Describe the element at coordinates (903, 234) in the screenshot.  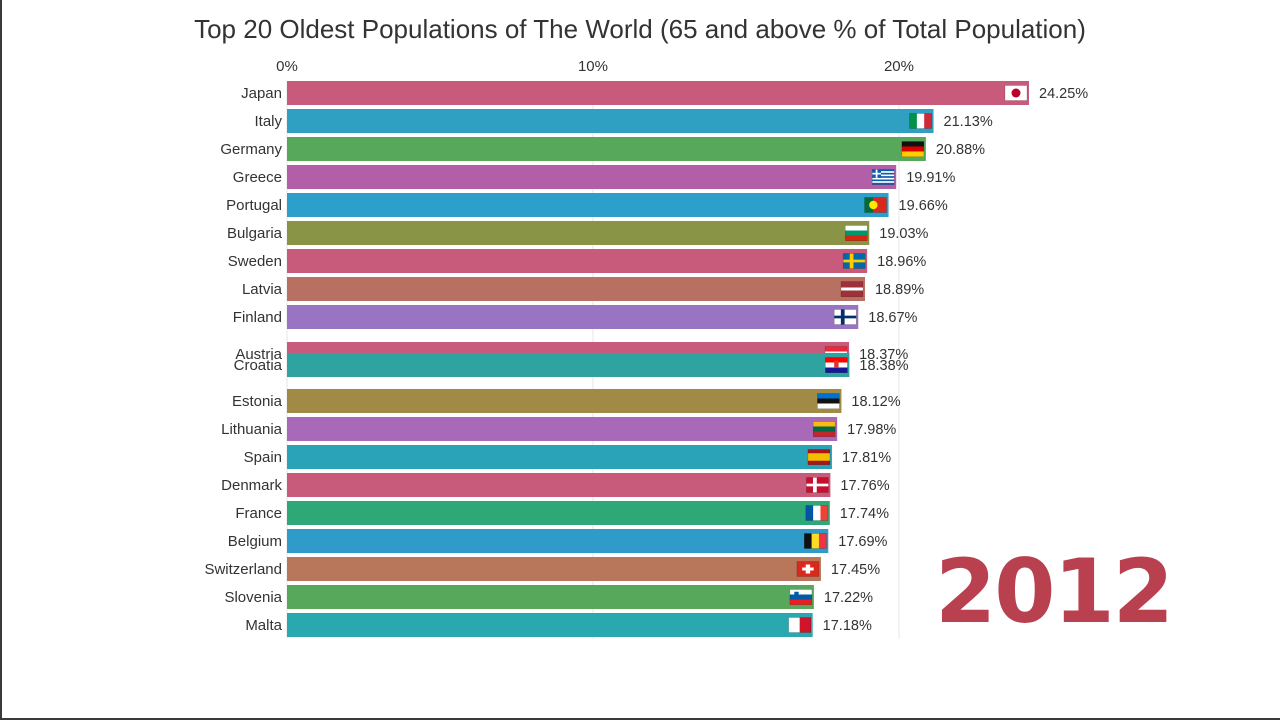
I see `value-label-bulgaria: 19.03%` at that location.